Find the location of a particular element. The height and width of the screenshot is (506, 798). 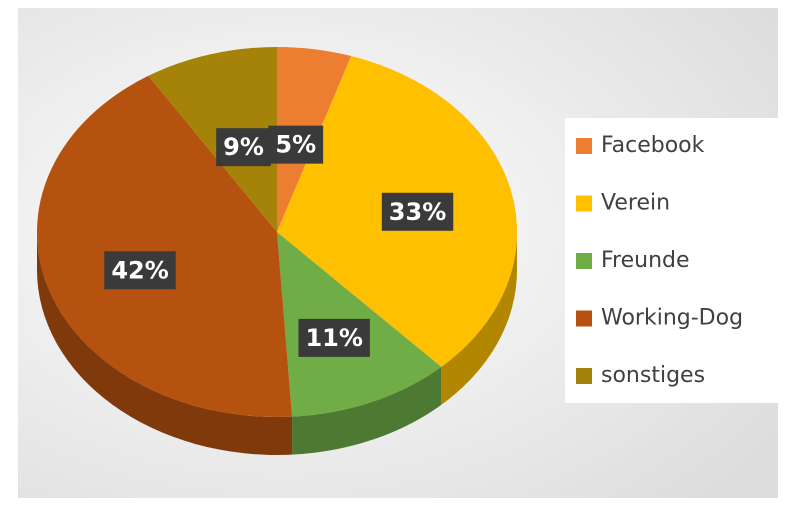

legend-label: Verein is located at coordinates (635, 203).